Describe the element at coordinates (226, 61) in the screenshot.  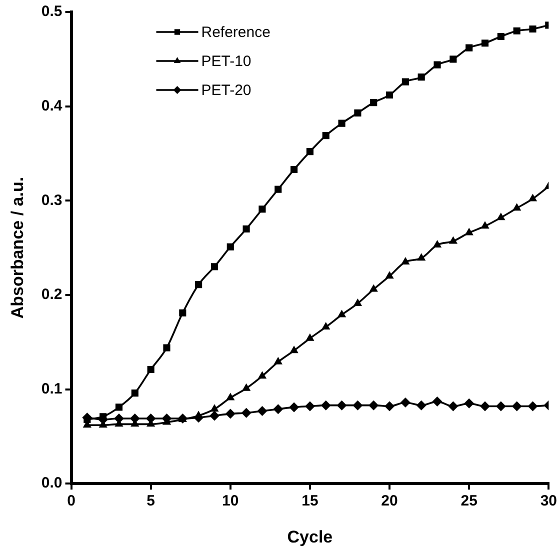
I see `legend-label: PET-10` at that location.